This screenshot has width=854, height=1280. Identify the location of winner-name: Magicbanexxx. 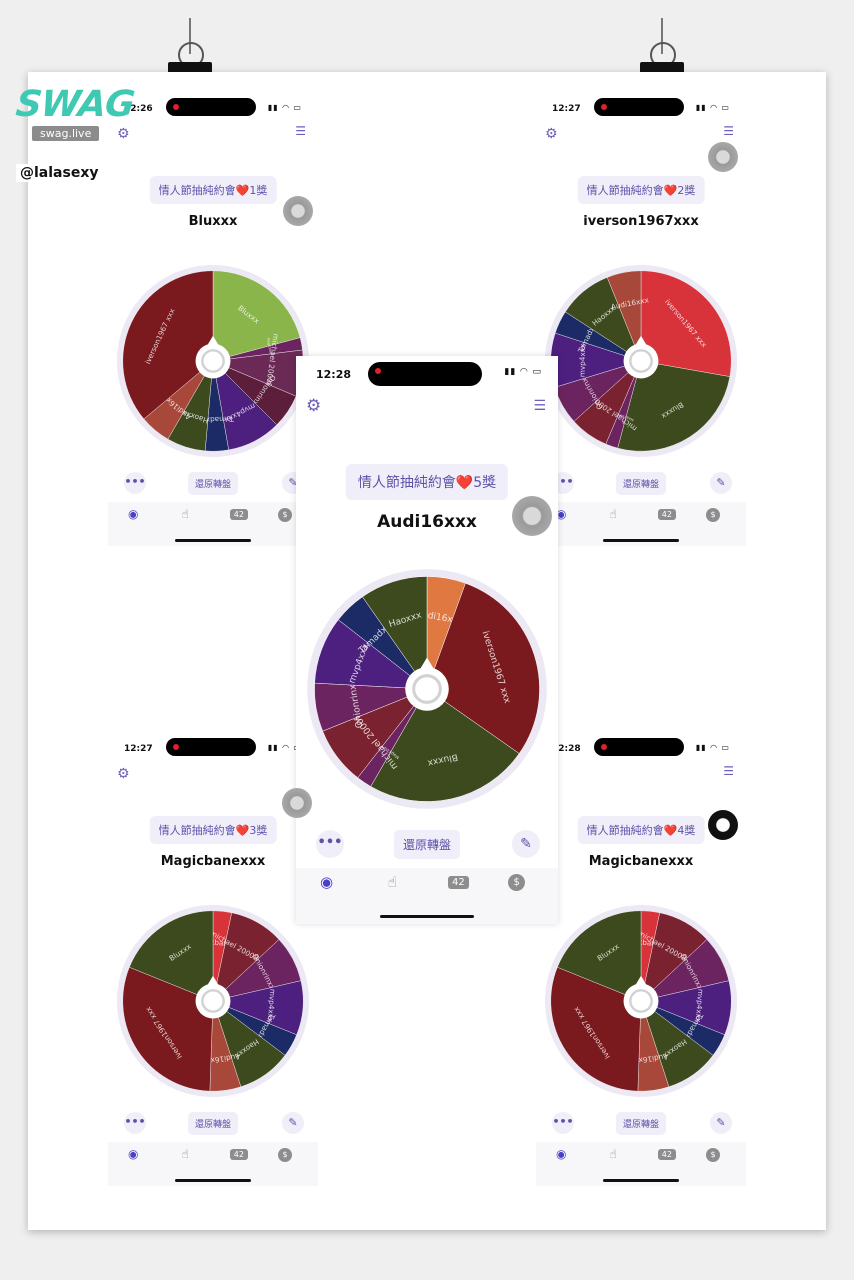
(213, 861).